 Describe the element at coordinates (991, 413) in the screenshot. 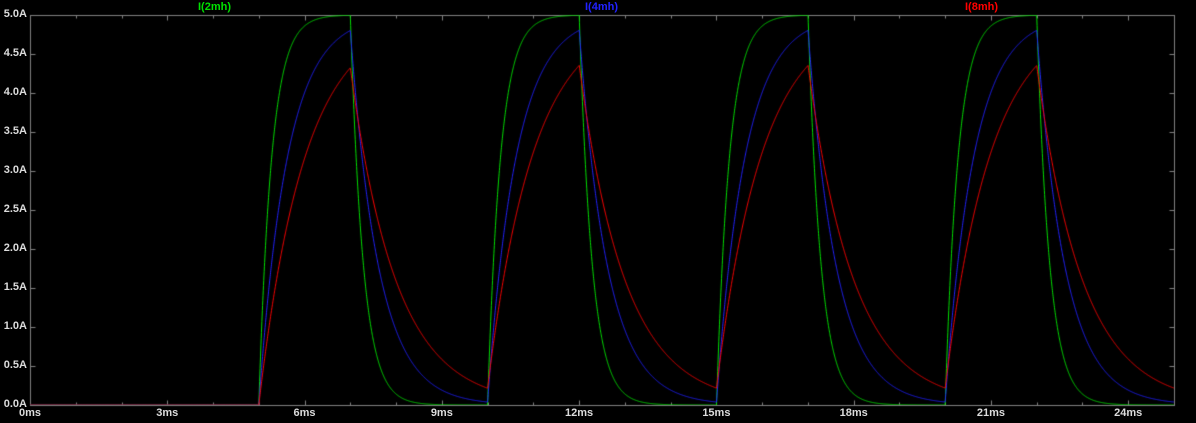

I see `x-tick-label: 21ms` at that location.